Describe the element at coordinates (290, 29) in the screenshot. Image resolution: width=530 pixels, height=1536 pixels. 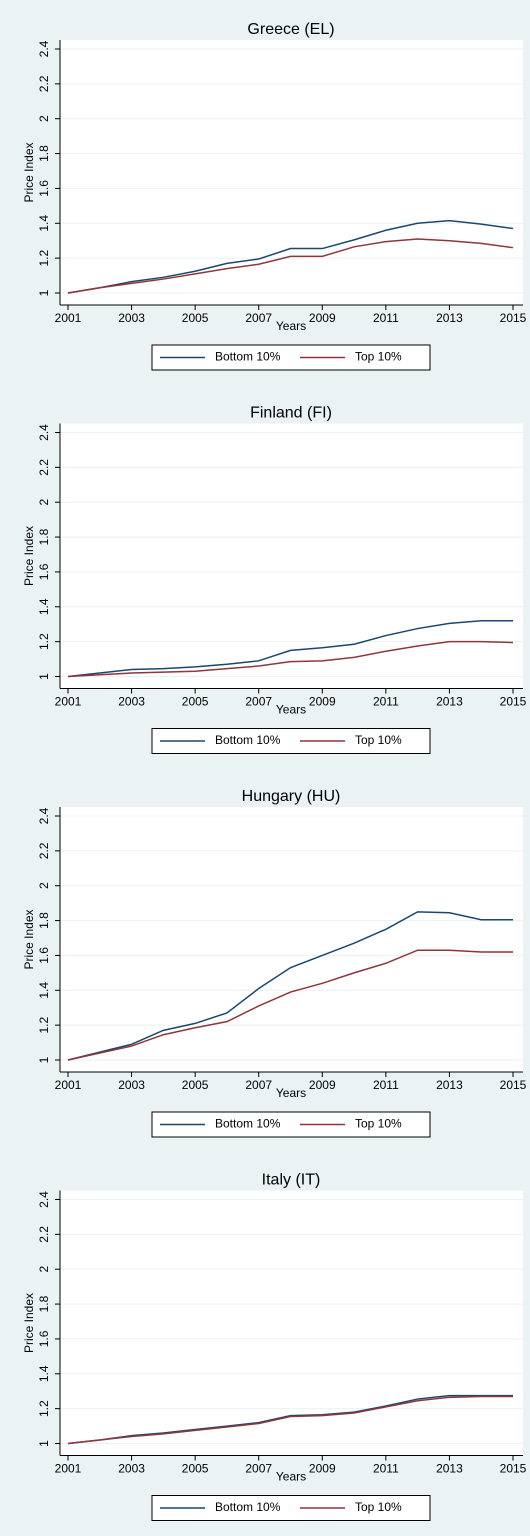
I see `chart-title: Greece (EL)` at that location.